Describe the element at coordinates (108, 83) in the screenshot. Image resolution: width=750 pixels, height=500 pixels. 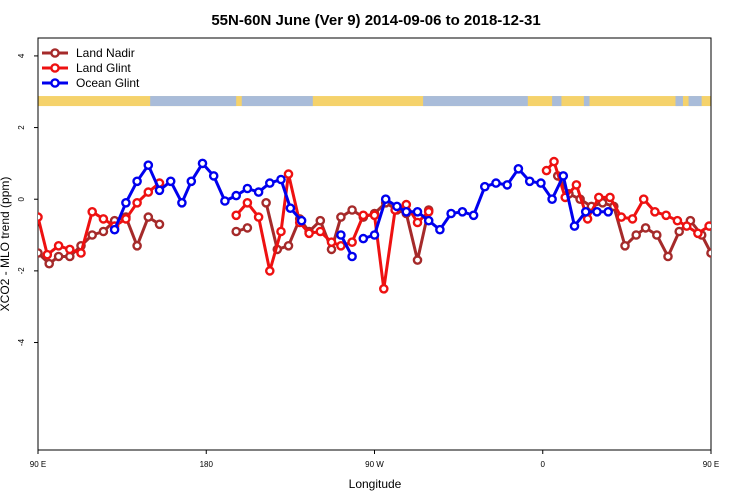
I see `legend-label-ocean-glint: Ocean Glint` at that location.